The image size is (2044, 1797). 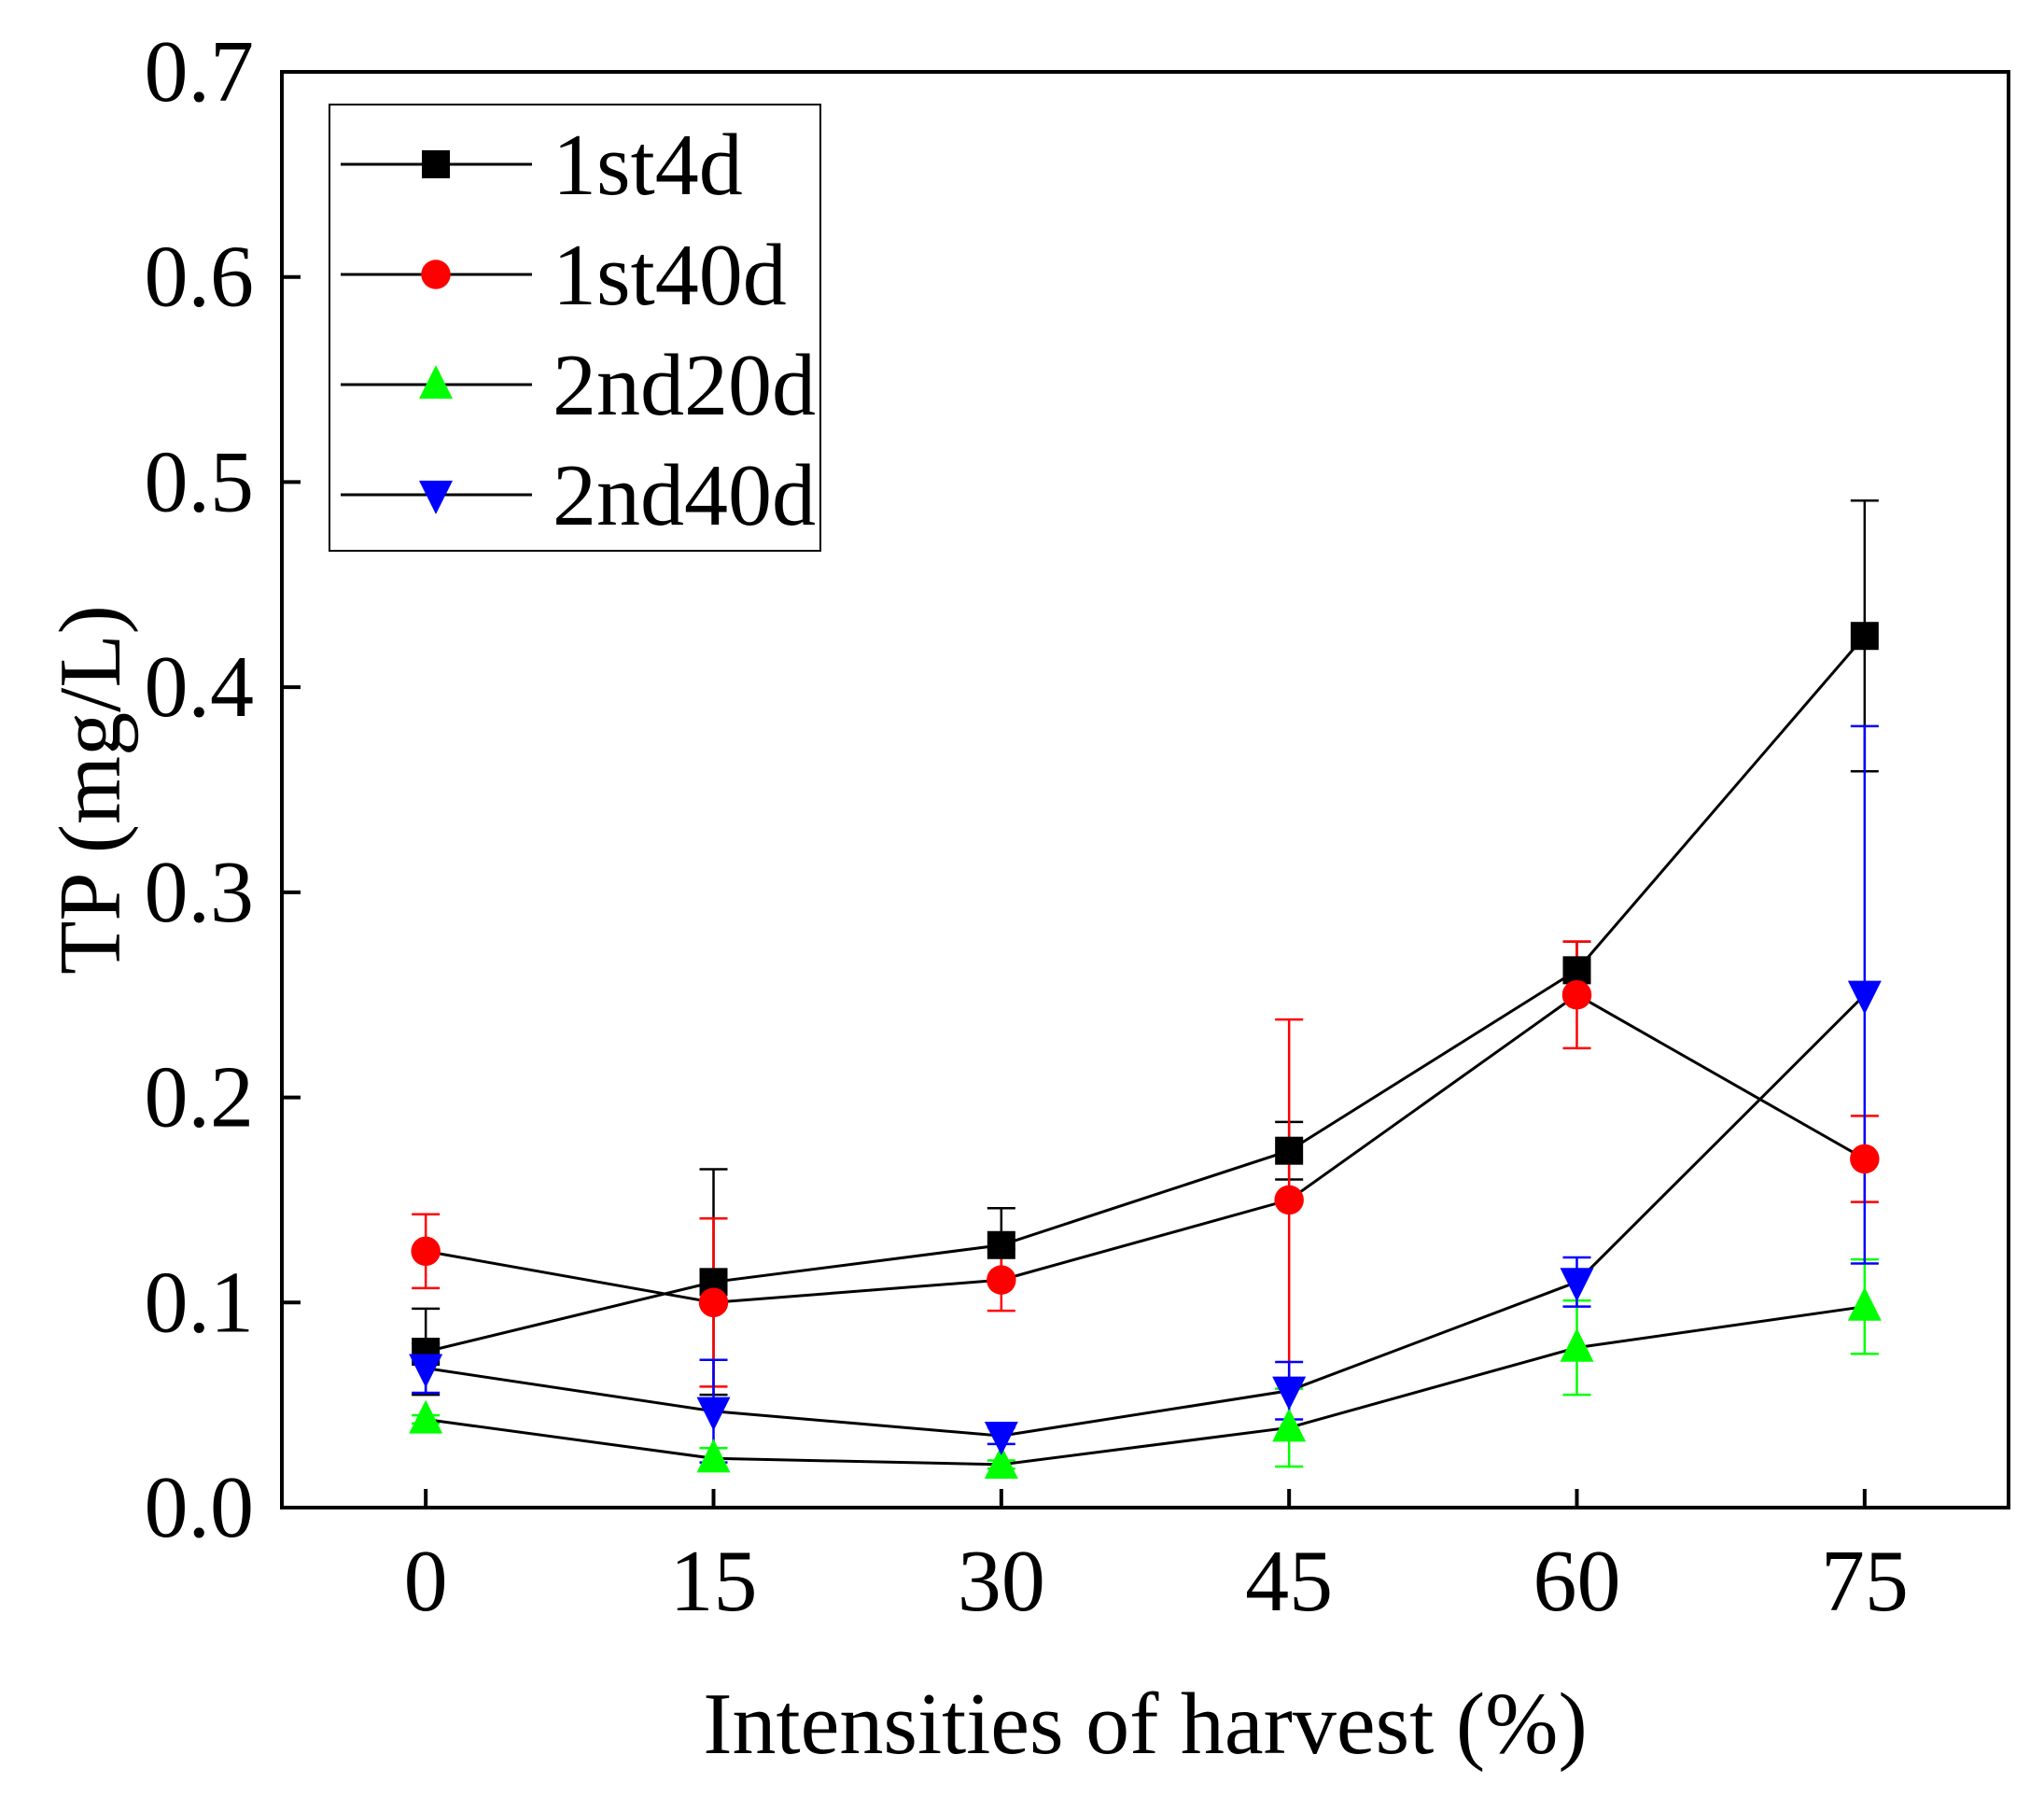 What do you see at coordinates (200, 482) in the screenshot?
I see `y-tick-label: 0.5` at bounding box center [200, 482].